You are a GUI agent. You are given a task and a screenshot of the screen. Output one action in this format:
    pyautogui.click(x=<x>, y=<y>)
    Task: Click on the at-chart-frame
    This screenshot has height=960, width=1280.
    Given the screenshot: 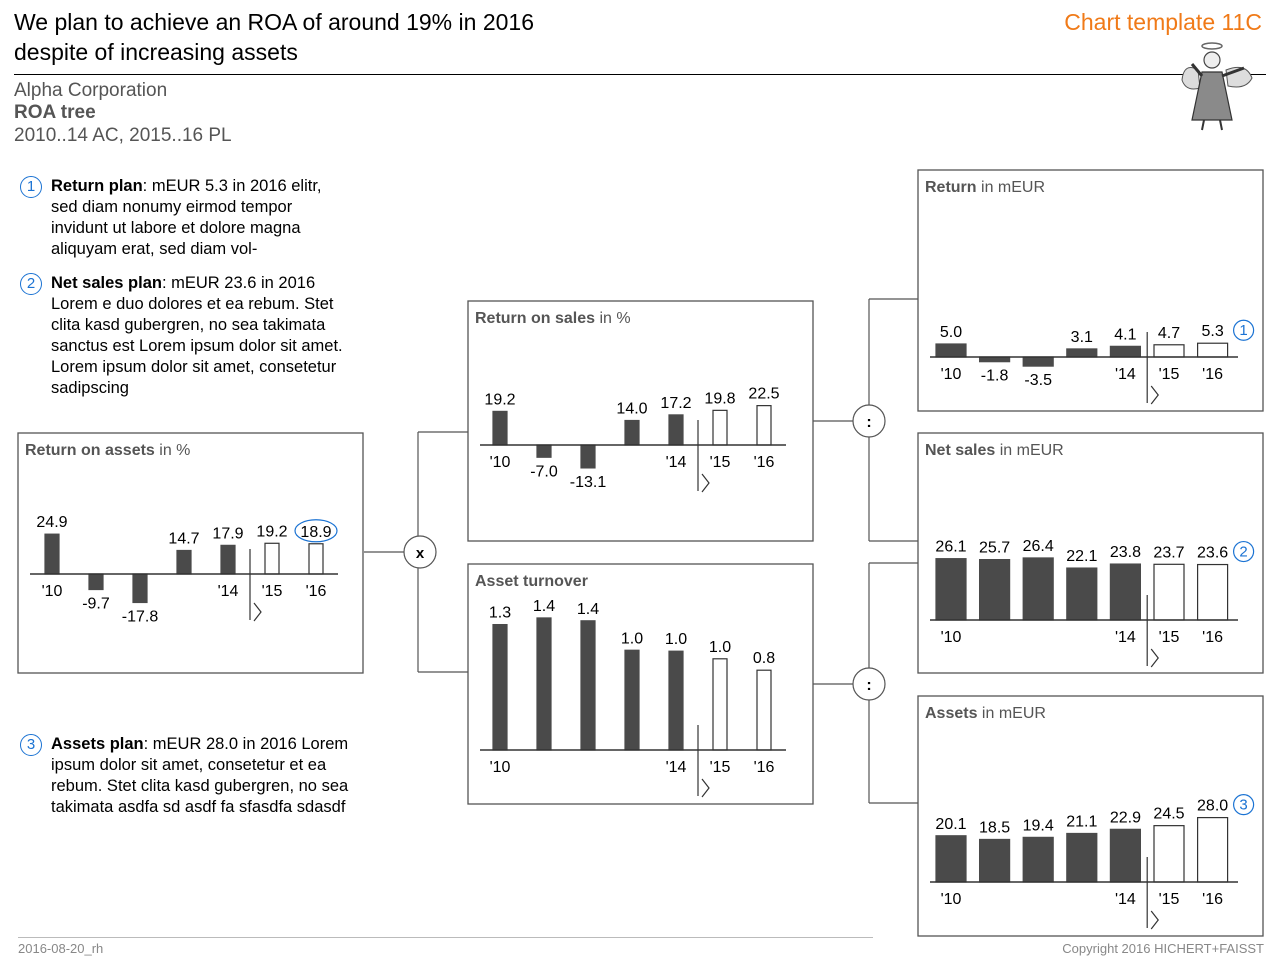 What is the action you would take?
    pyautogui.click(x=640, y=684)
    